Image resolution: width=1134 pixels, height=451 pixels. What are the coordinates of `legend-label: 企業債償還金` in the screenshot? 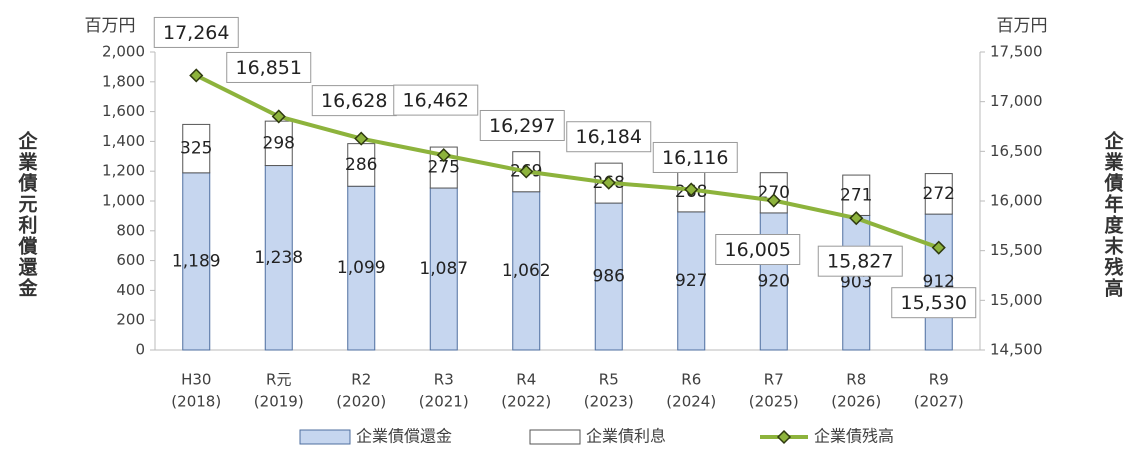 It's located at (404, 436).